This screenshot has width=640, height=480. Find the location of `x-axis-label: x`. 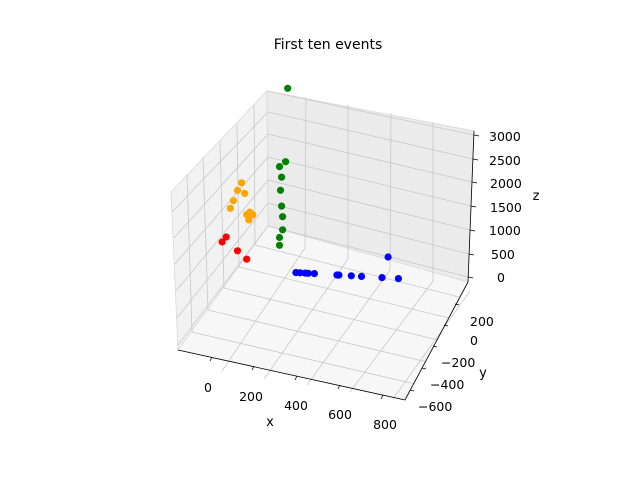

x-axis-label: x is located at coordinates (270, 422).